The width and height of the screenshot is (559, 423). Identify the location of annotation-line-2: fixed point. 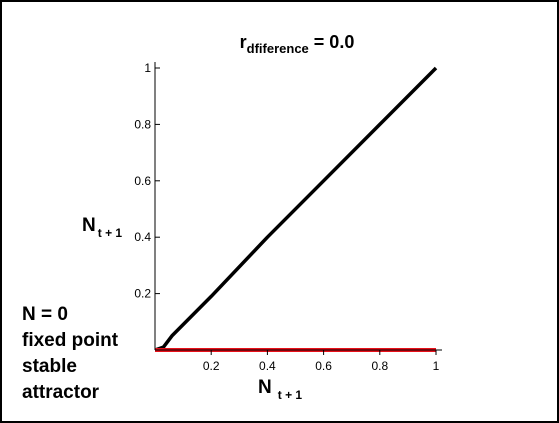
(70, 340).